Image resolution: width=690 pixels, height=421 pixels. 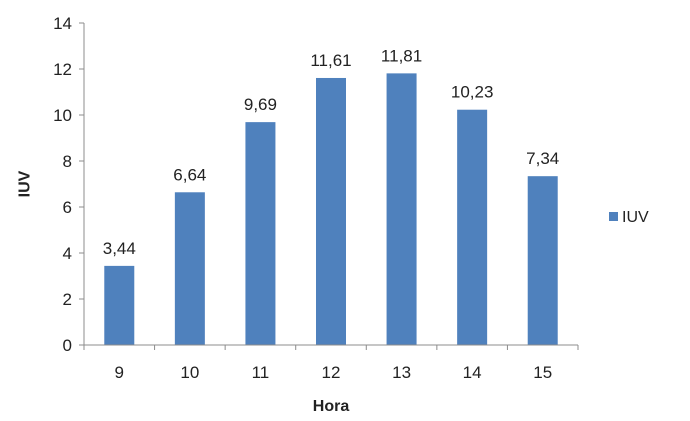 What do you see at coordinates (67, 299) in the screenshot?
I see `y-tick-label: 2` at bounding box center [67, 299].